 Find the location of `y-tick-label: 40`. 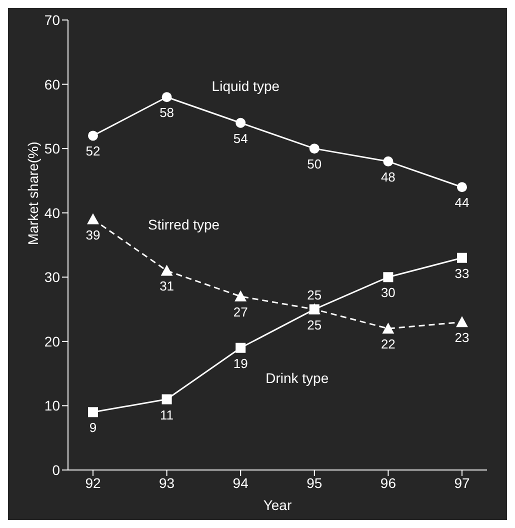

y-tick-label: 40 is located at coordinates (52, 212).